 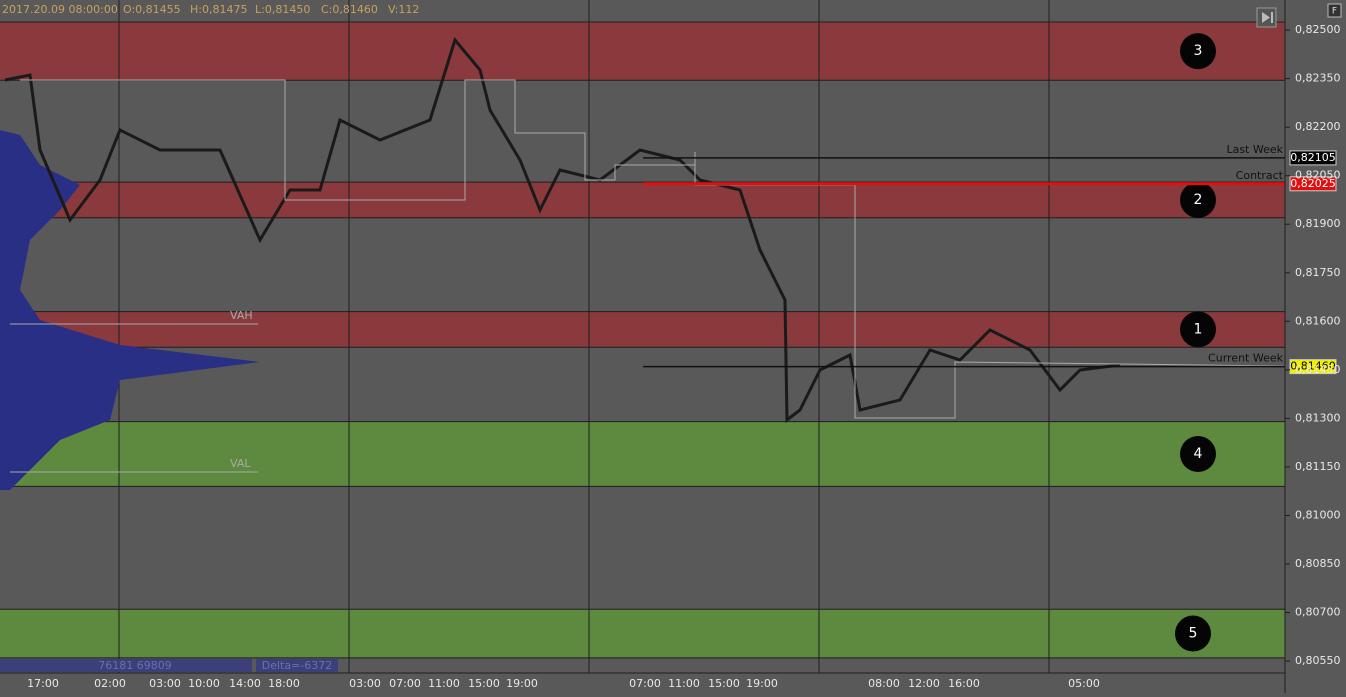 What do you see at coordinates (1084, 683) in the screenshot?
I see `time-label: 05:00` at bounding box center [1084, 683].